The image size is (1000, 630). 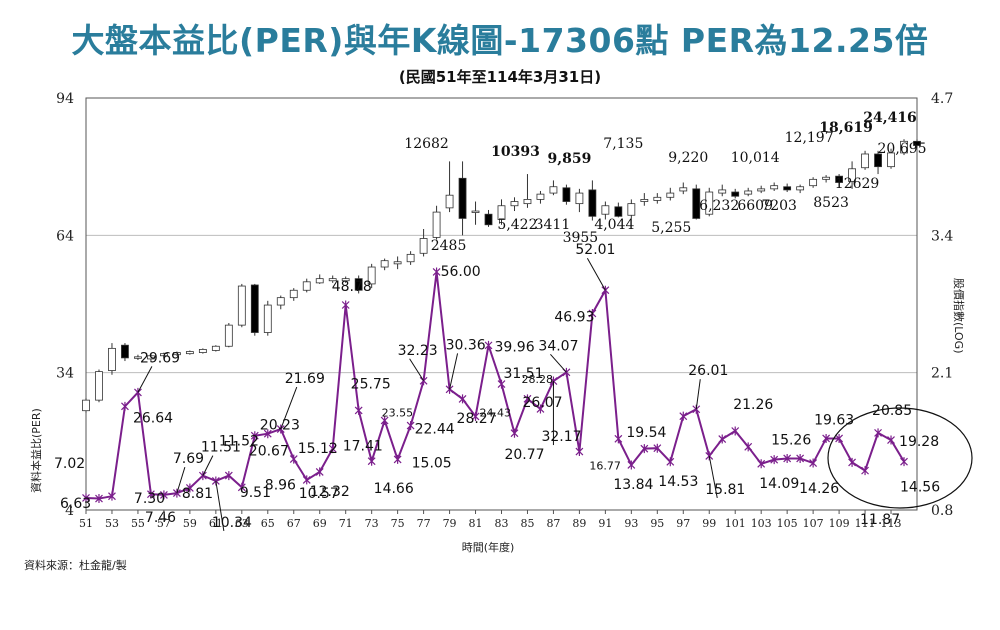 What do you see at coordinates (631, 523) in the screenshot?
I see `x-tick-label: 93` at bounding box center [631, 523].